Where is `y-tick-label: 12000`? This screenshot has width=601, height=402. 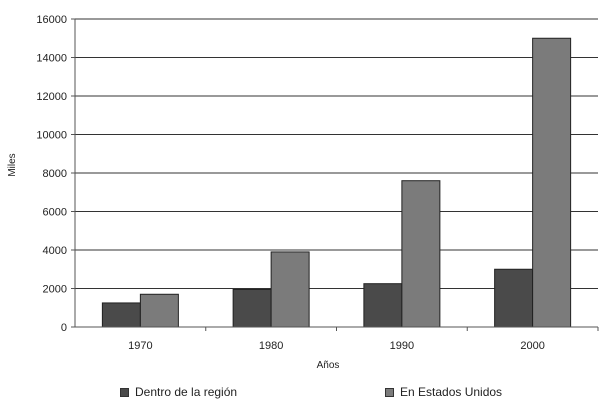
y-tick-label: 12000 is located at coordinates (51, 97).